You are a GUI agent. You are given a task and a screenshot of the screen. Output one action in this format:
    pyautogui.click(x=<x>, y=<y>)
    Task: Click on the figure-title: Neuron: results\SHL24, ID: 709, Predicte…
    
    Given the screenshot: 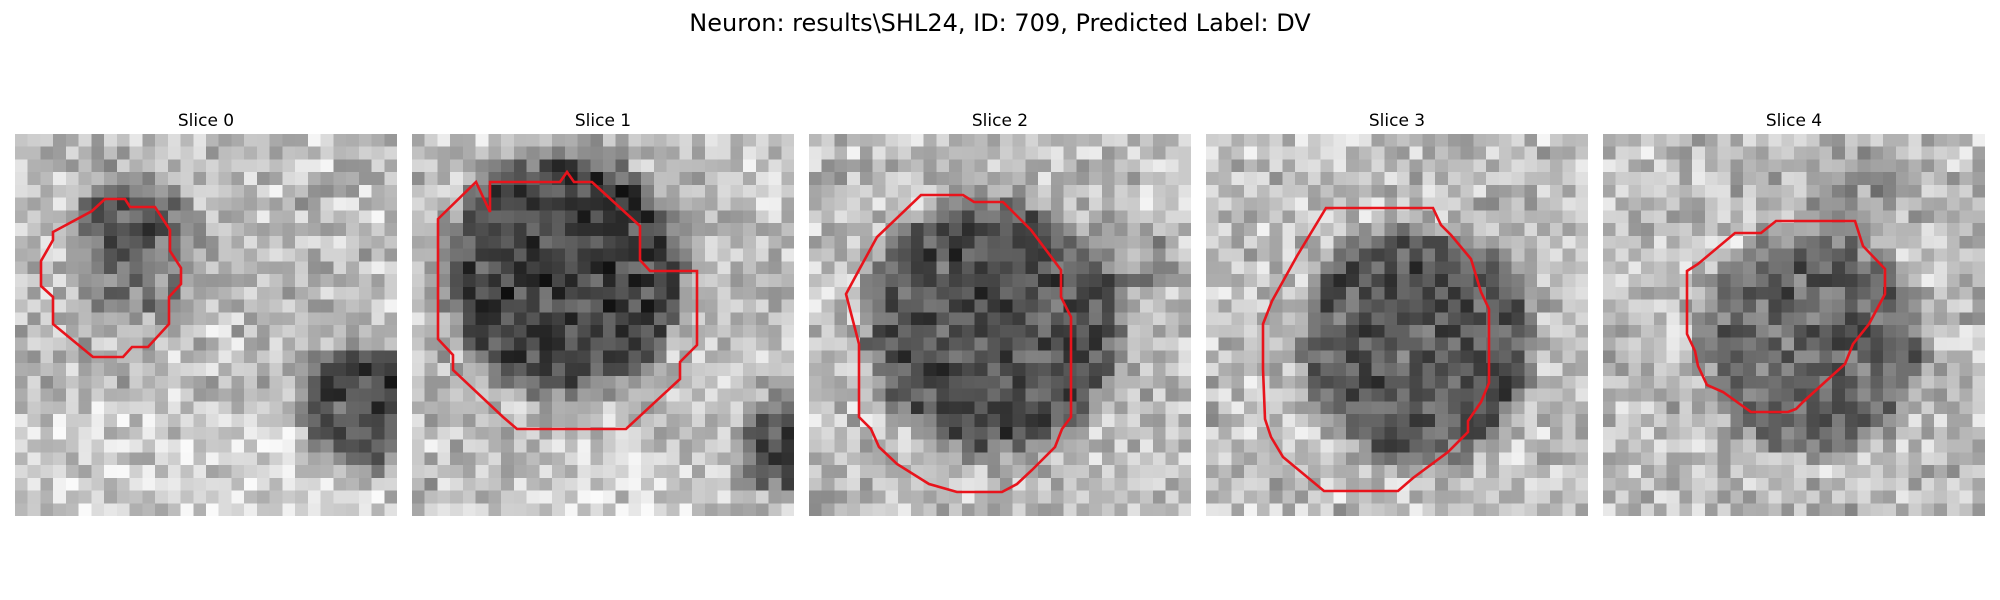 What is the action you would take?
    pyautogui.click(x=1000, y=23)
    